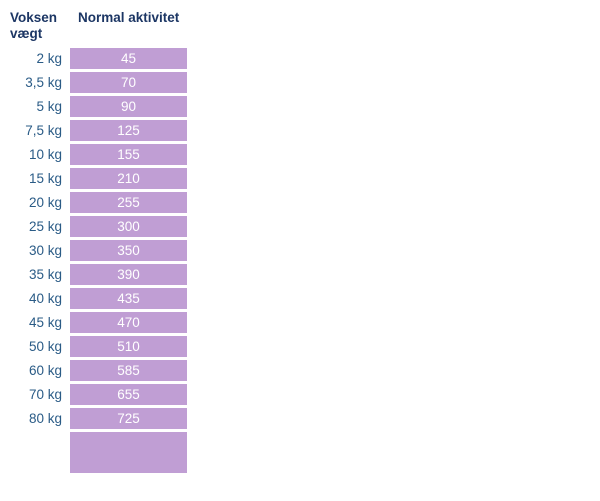 The width and height of the screenshot is (600, 501). Describe the element at coordinates (128, 154) in the screenshot. I see `value-cell: 155` at that location.